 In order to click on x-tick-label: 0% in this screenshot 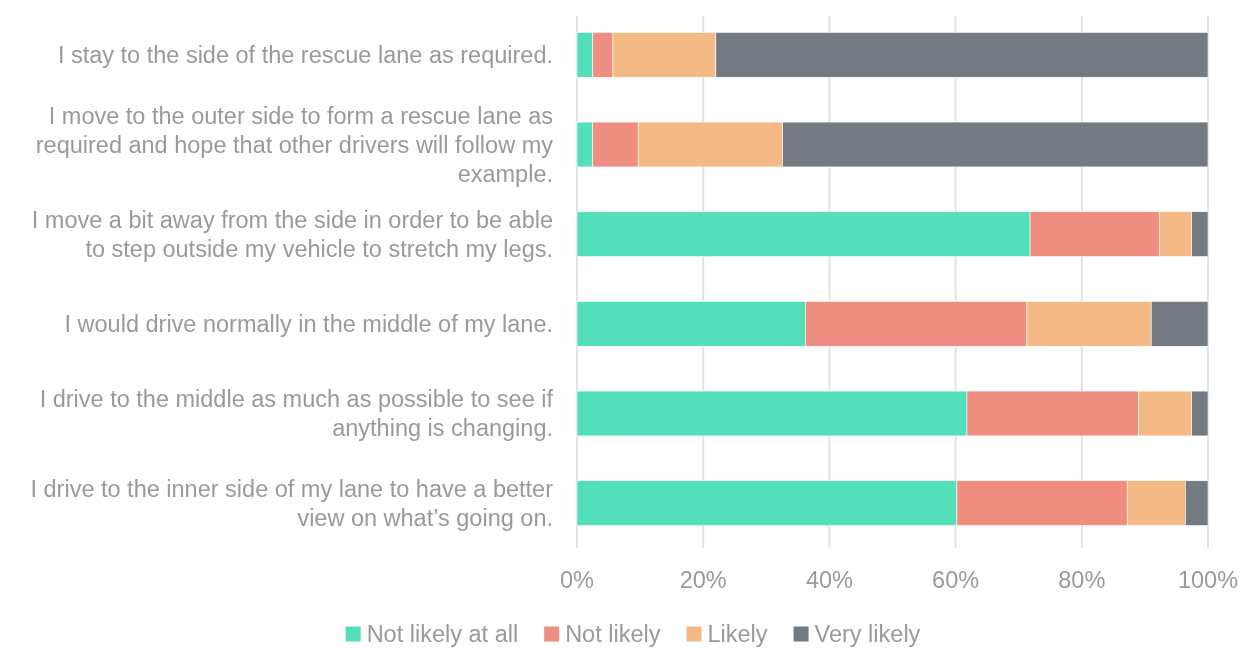, I will do `click(577, 580)`.